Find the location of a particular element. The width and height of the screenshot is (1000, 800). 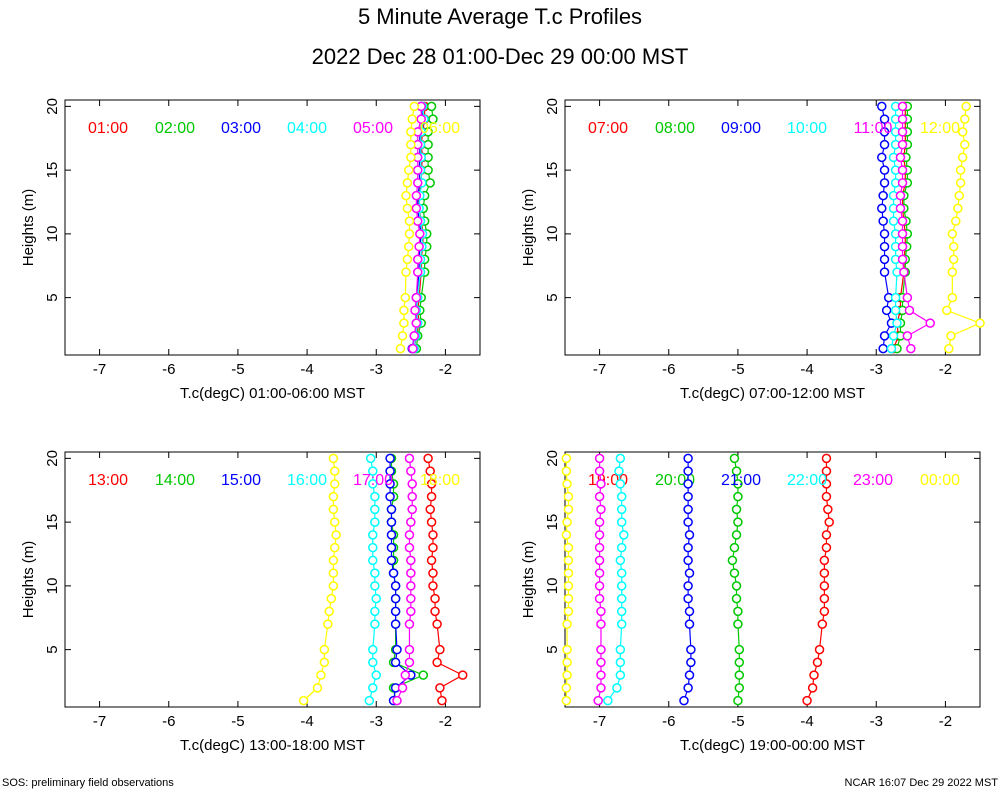

legend-label: 16:00 is located at coordinates (307, 480).